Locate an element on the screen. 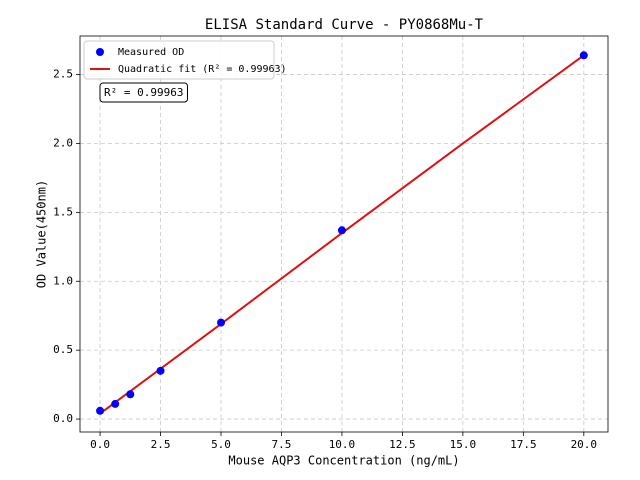 The height and width of the screenshot is (480, 640). y-tick-label: 0.0 is located at coordinates (63, 418).